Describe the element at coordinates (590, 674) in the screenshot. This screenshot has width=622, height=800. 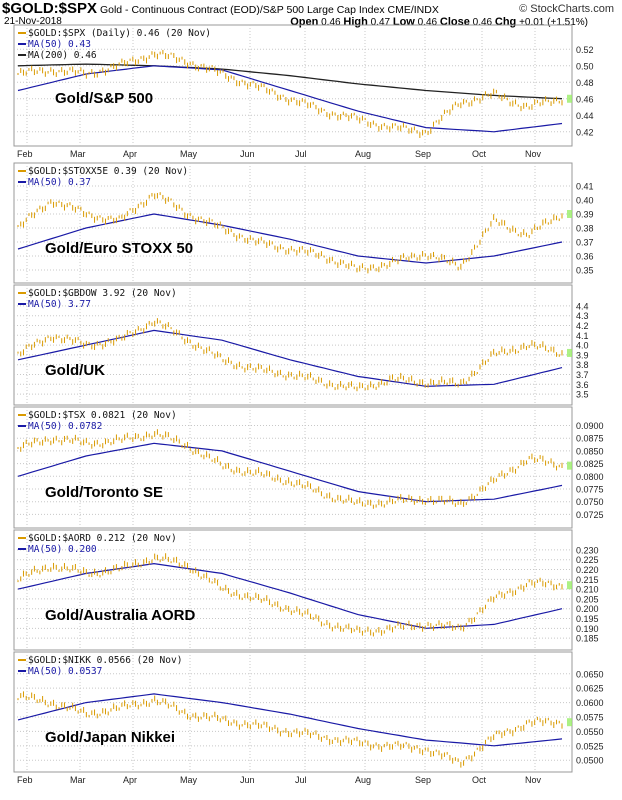
I see `y-tick-label: 0.0650` at that location.